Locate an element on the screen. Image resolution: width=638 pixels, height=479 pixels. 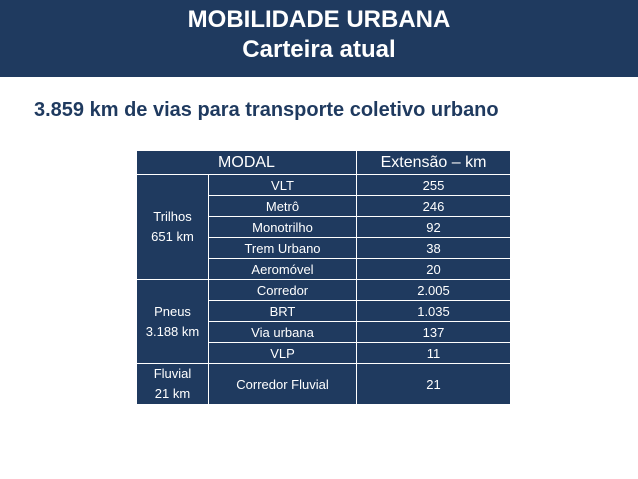
row-value: 246 is located at coordinates (433, 206).